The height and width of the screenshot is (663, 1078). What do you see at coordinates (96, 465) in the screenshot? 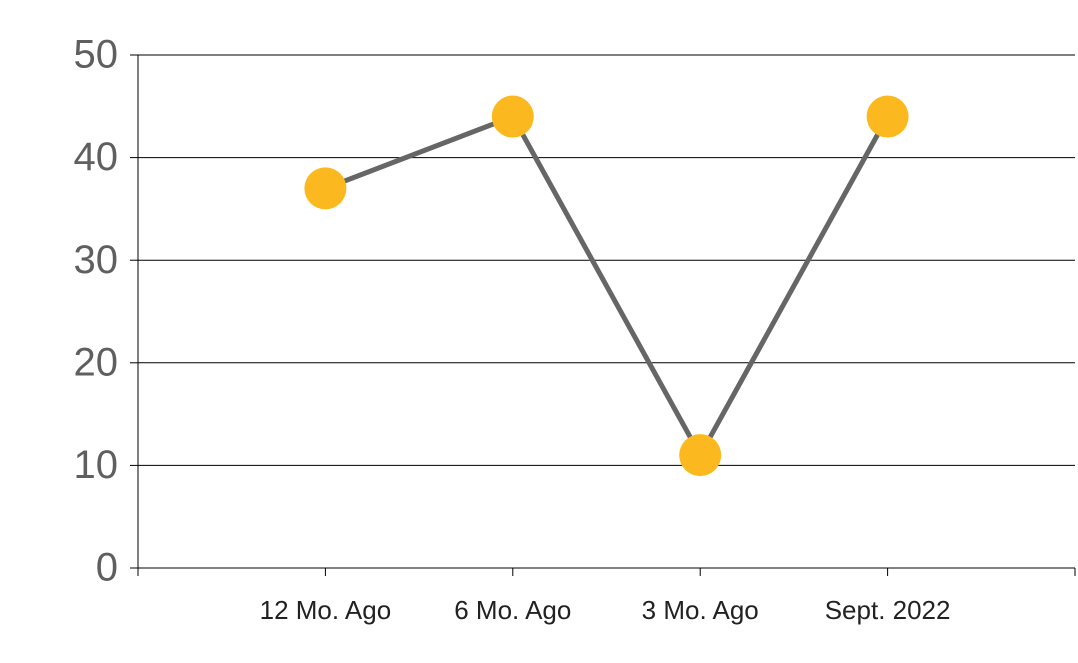
I see `y-tick-label: 10` at bounding box center [96, 465].